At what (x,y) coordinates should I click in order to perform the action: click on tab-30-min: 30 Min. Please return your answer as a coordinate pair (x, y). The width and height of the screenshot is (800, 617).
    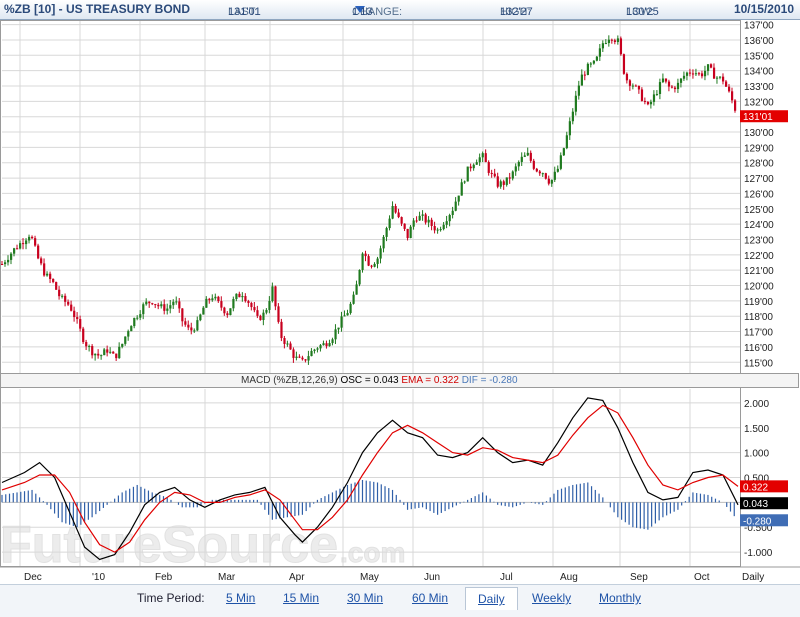
    Looking at the image, I should click on (365, 598).